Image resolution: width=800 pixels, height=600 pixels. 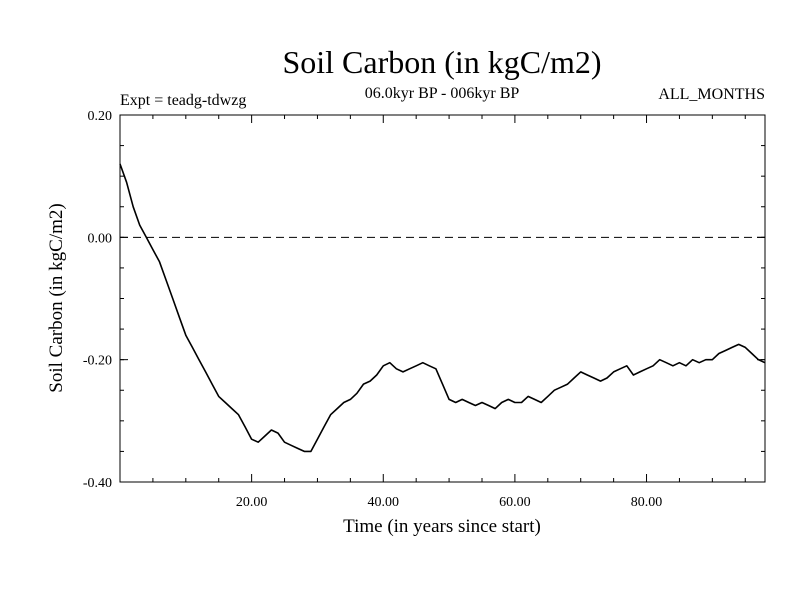 What do you see at coordinates (711, 94) in the screenshot?
I see `months-label: ALL_MONTHS` at bounding box center [711, 94].